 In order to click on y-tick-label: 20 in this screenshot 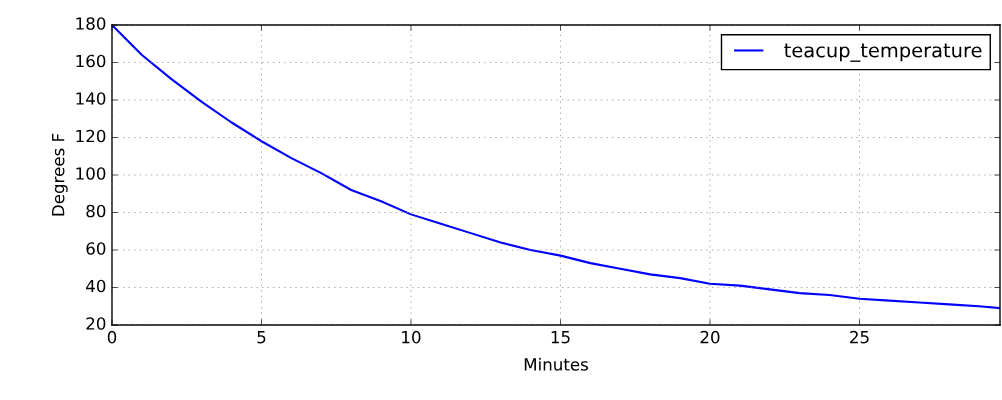, I will do `click(96, 323)`.